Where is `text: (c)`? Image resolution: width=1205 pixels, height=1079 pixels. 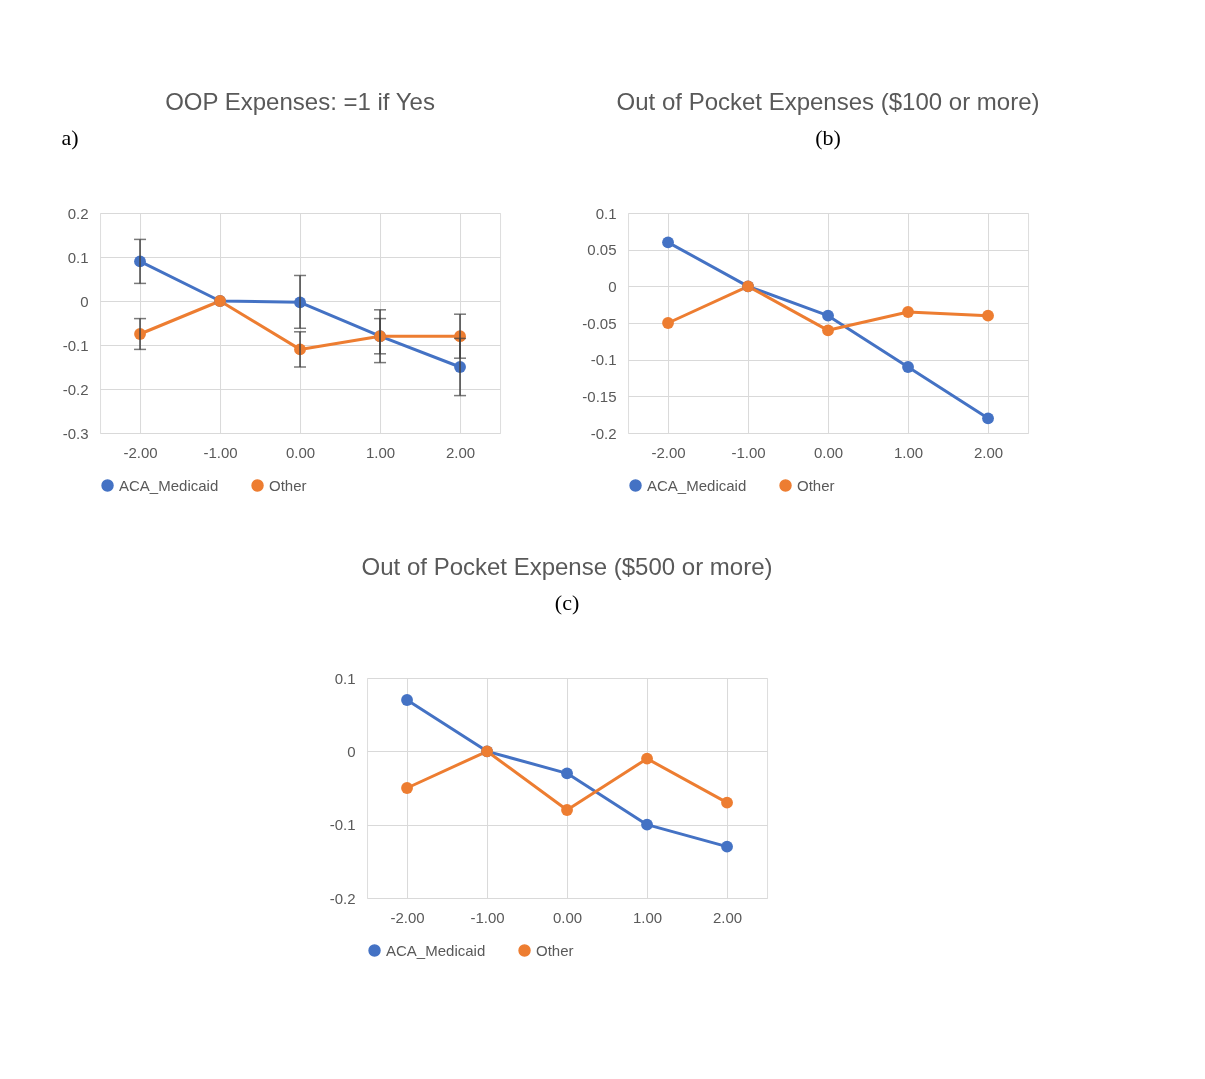 text: (c) is located at coordinates (567, 602).